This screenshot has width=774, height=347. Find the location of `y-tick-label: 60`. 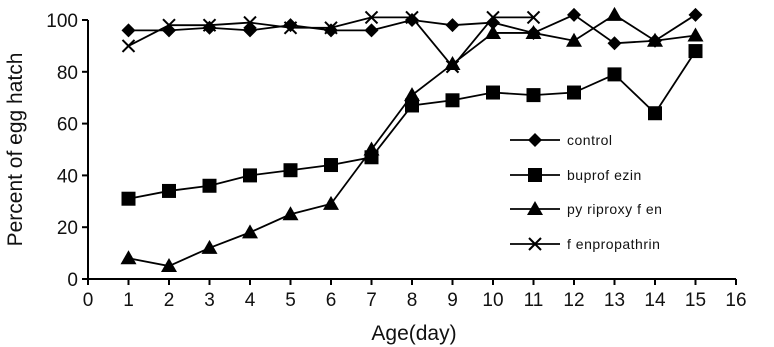

y-tick-label: 60 is located at coordinates (67, 125).